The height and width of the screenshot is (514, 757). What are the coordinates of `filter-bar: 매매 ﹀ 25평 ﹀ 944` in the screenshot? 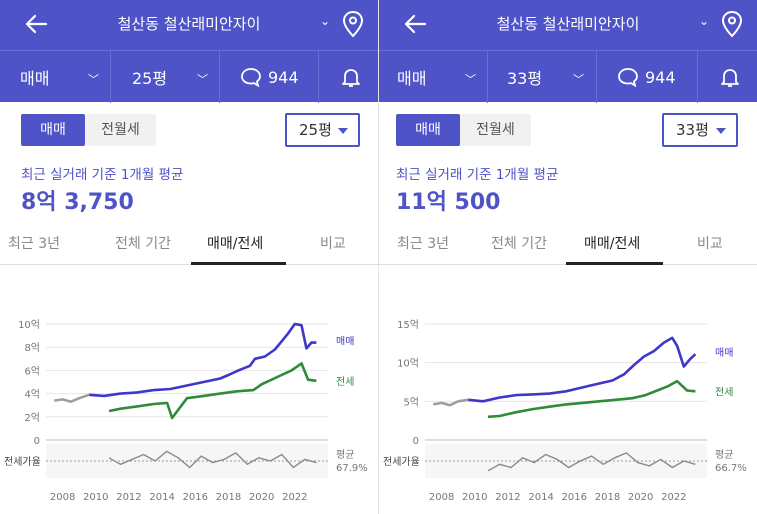 It's located at (189, 76).